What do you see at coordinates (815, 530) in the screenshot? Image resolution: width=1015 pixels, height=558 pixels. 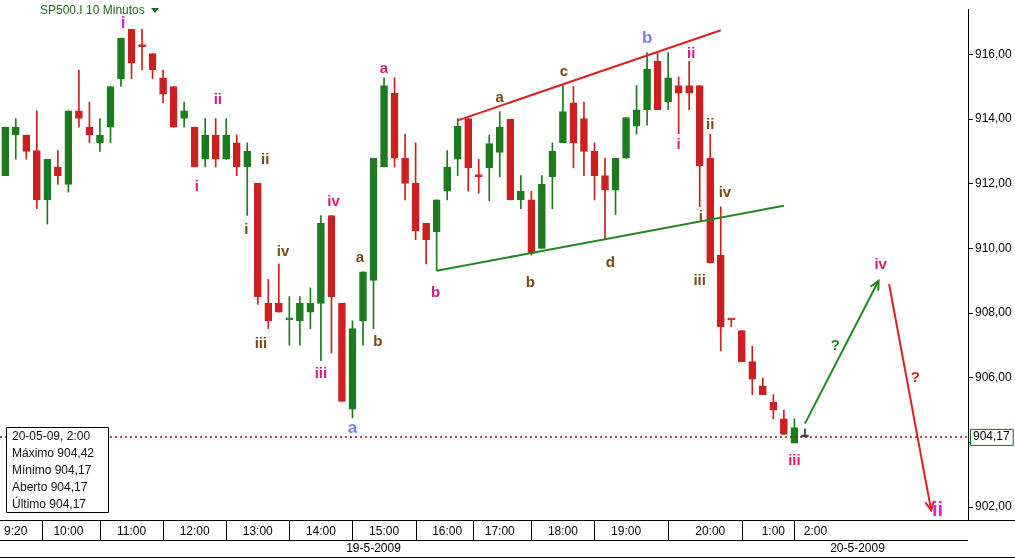 I see `x-tick-label: 2:00` at bounding box center [815, 530].